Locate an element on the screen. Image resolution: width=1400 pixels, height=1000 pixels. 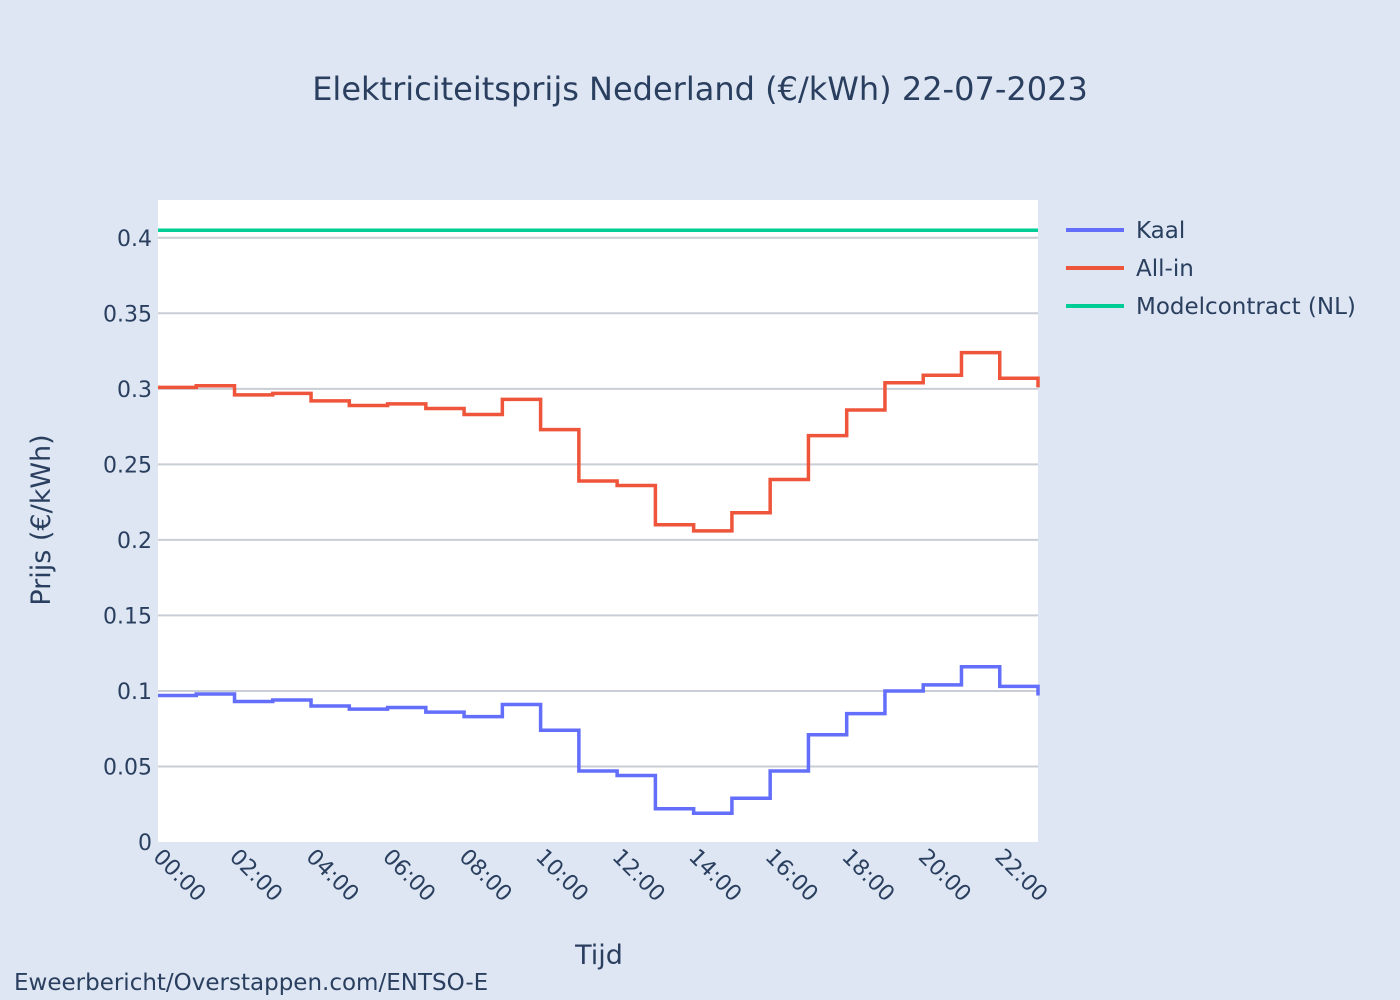
y-tick-label: 0.35 is located at coordinates (127, 314).